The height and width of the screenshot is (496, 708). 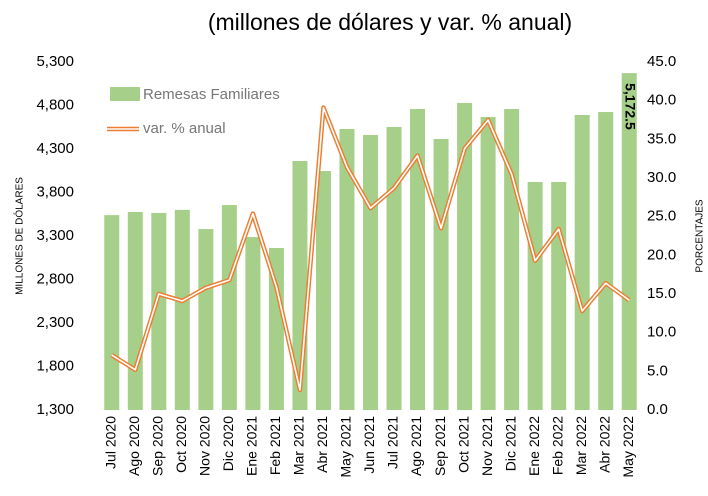 I want to click on x-tick-label: Jul 2021, so click(x=393, y=442).